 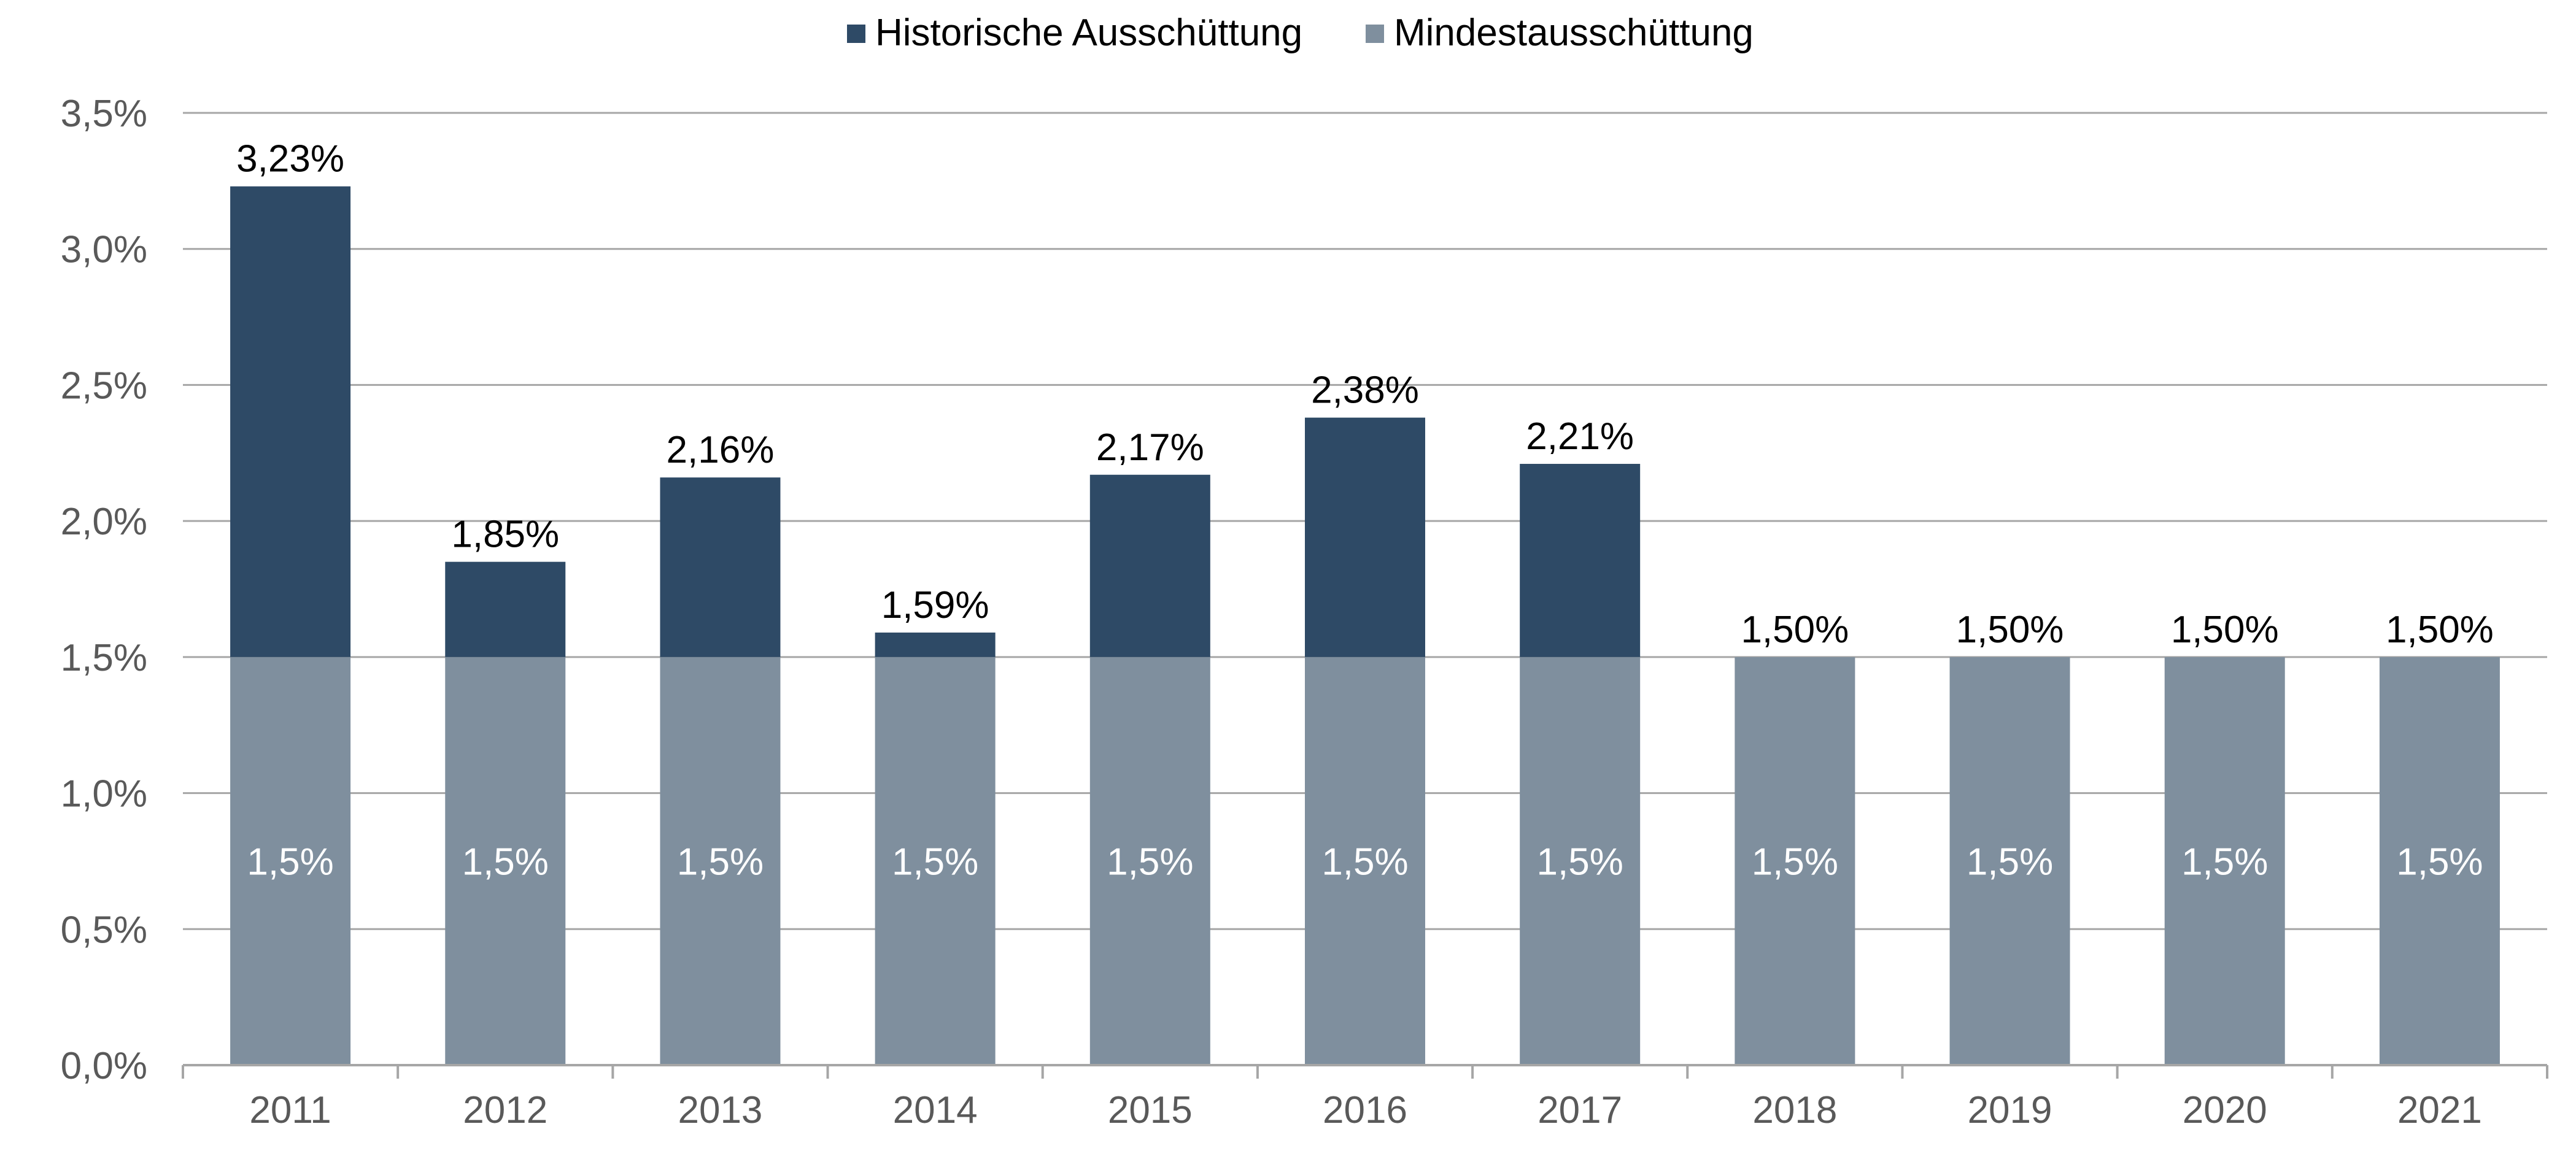 I want to click on bar-mindestausschuettung-2016, so click(x=1365, y=861).